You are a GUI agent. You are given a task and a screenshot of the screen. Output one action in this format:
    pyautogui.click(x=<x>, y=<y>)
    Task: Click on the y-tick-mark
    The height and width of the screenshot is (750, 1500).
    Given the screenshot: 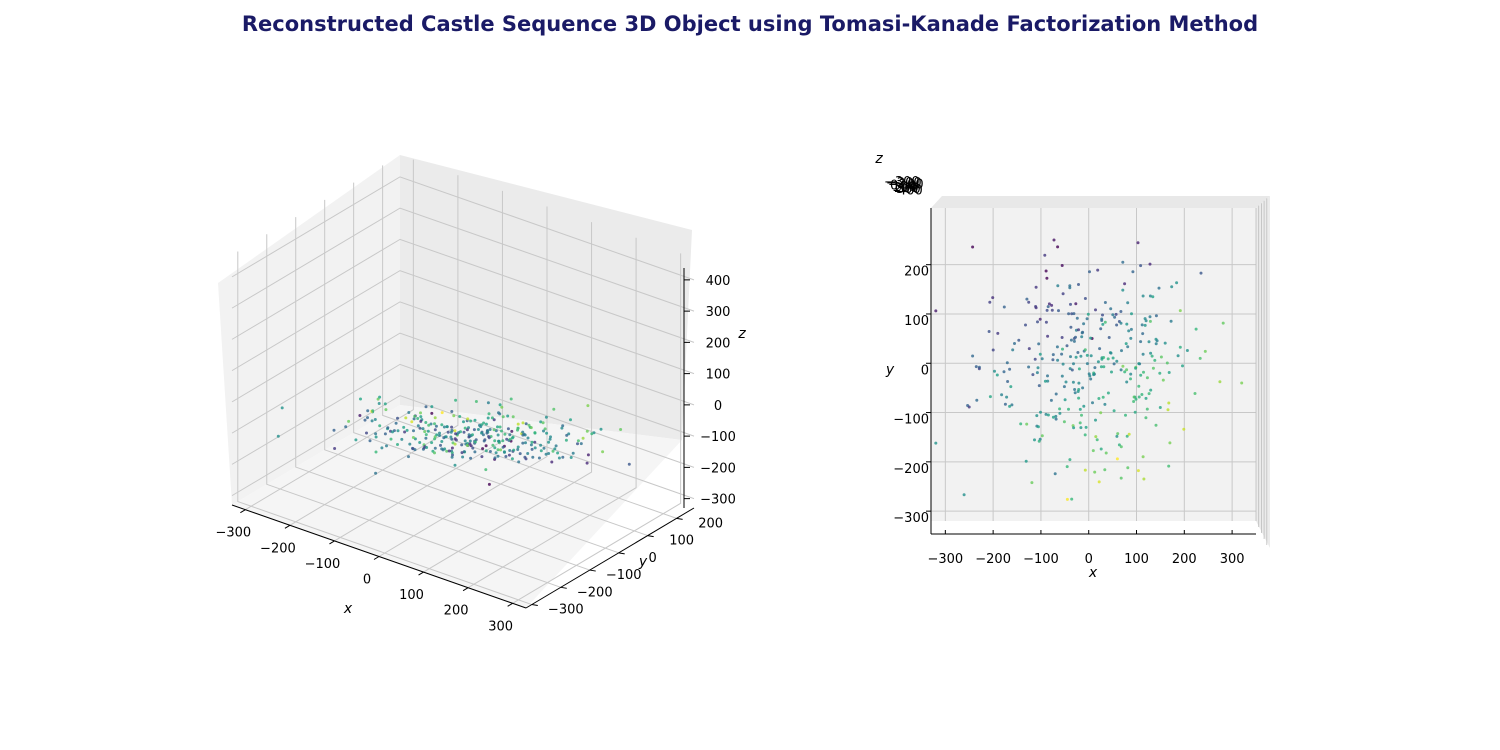 What is the action you would take?
    pyautogui.click(x=650, y=536)
    